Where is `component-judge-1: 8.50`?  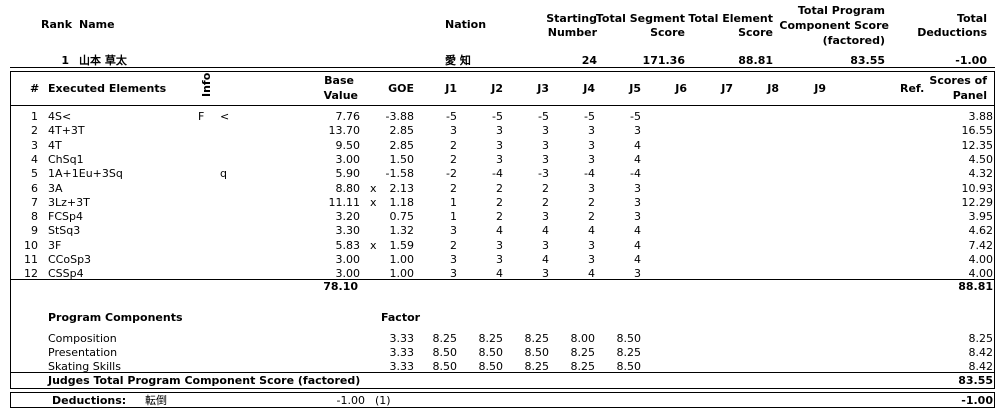
component-judge-1: 8.50 is located at coordinates (445, 366).